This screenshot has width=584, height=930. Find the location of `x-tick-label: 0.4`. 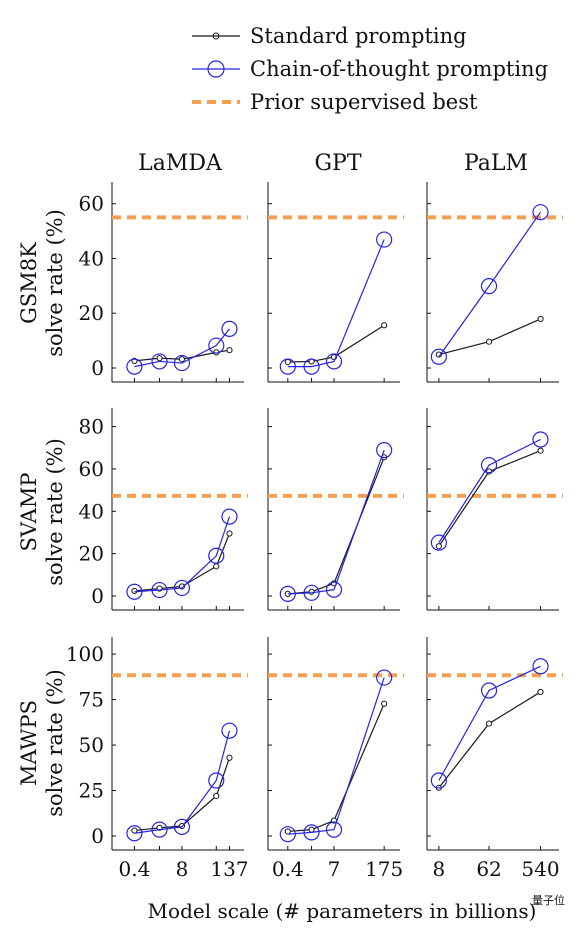

x-tick-label: 0.4 is located at coordinates (135, 869).